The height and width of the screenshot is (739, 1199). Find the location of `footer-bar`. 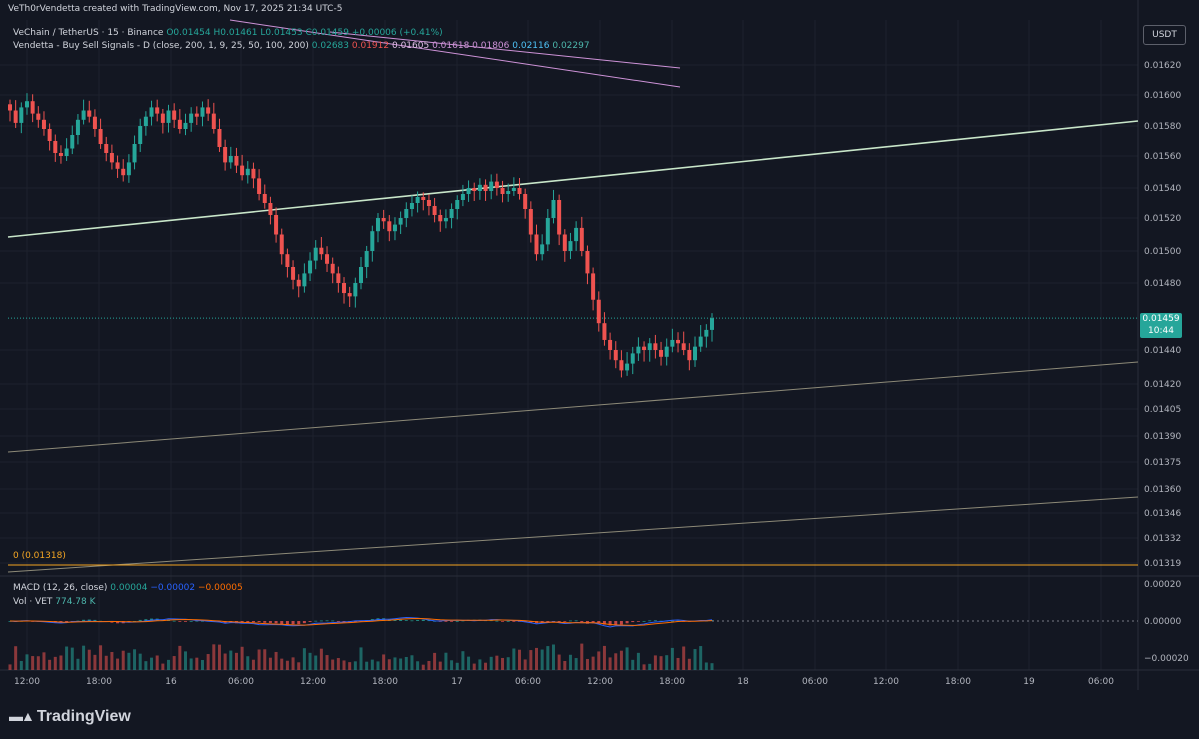

footer-bar is located at coordinates (599, 714).